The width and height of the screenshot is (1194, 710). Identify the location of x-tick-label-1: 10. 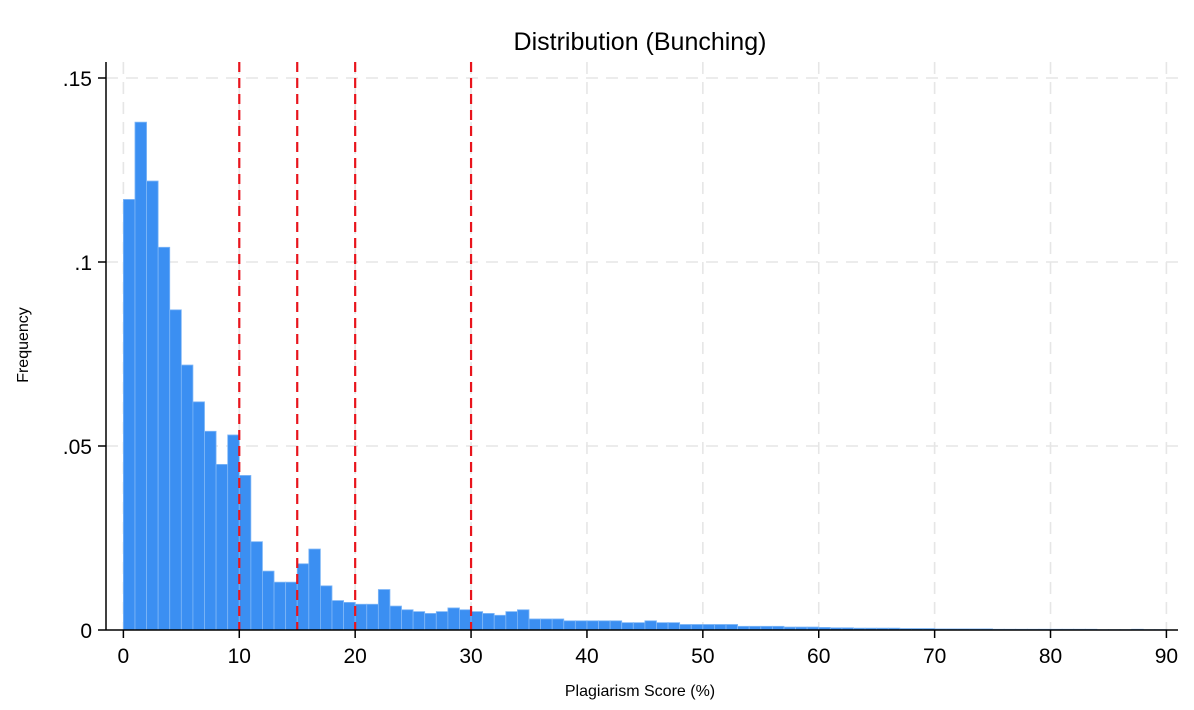
(239, 656).